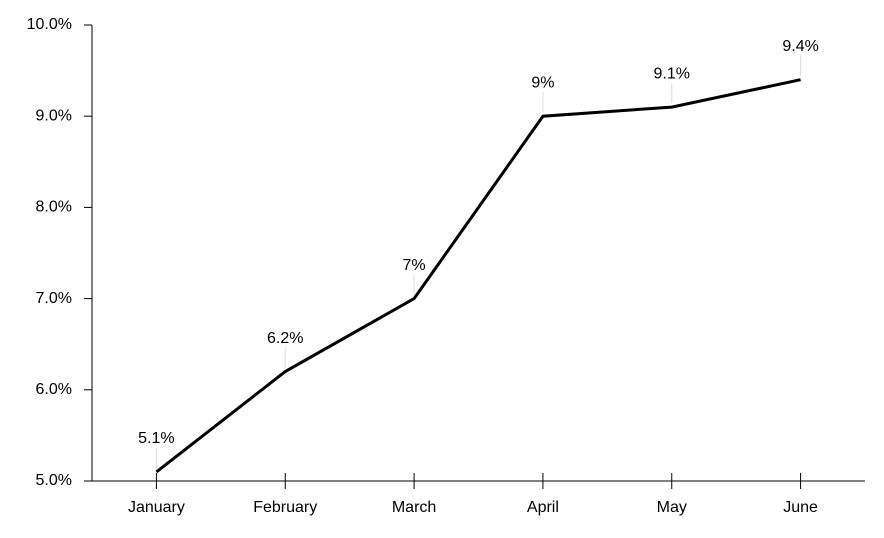  I want to click on x-tick-label: June, so click(800, 507).